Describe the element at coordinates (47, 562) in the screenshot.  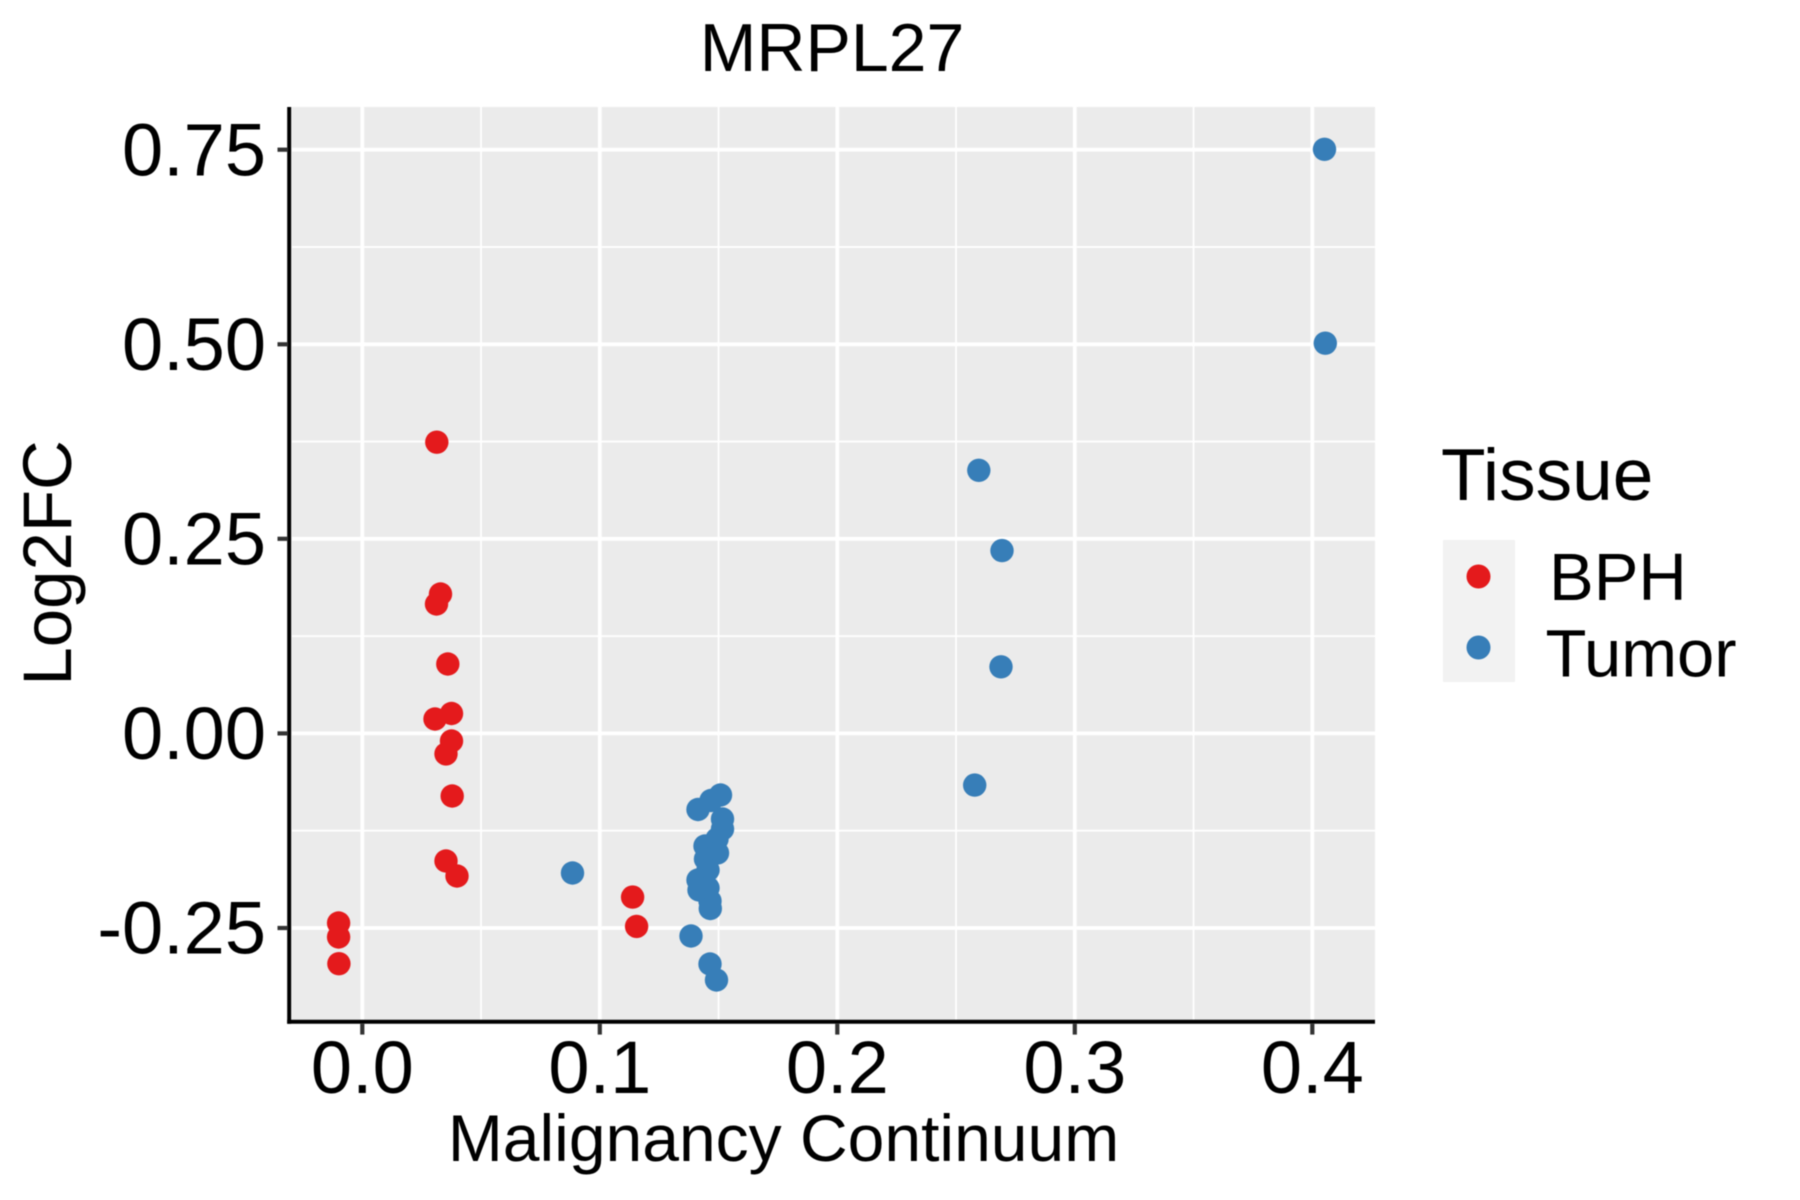
I see `svg-text: Log2FC` at that location.